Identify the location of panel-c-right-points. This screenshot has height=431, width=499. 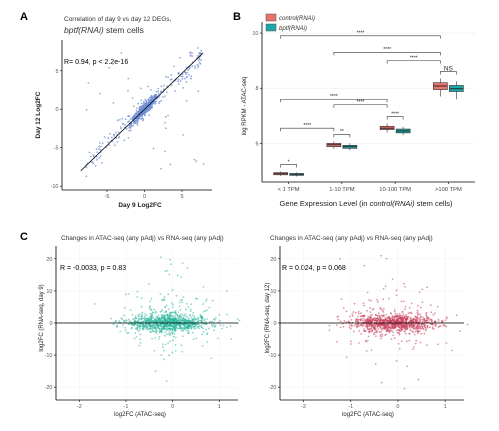
(398, 322).